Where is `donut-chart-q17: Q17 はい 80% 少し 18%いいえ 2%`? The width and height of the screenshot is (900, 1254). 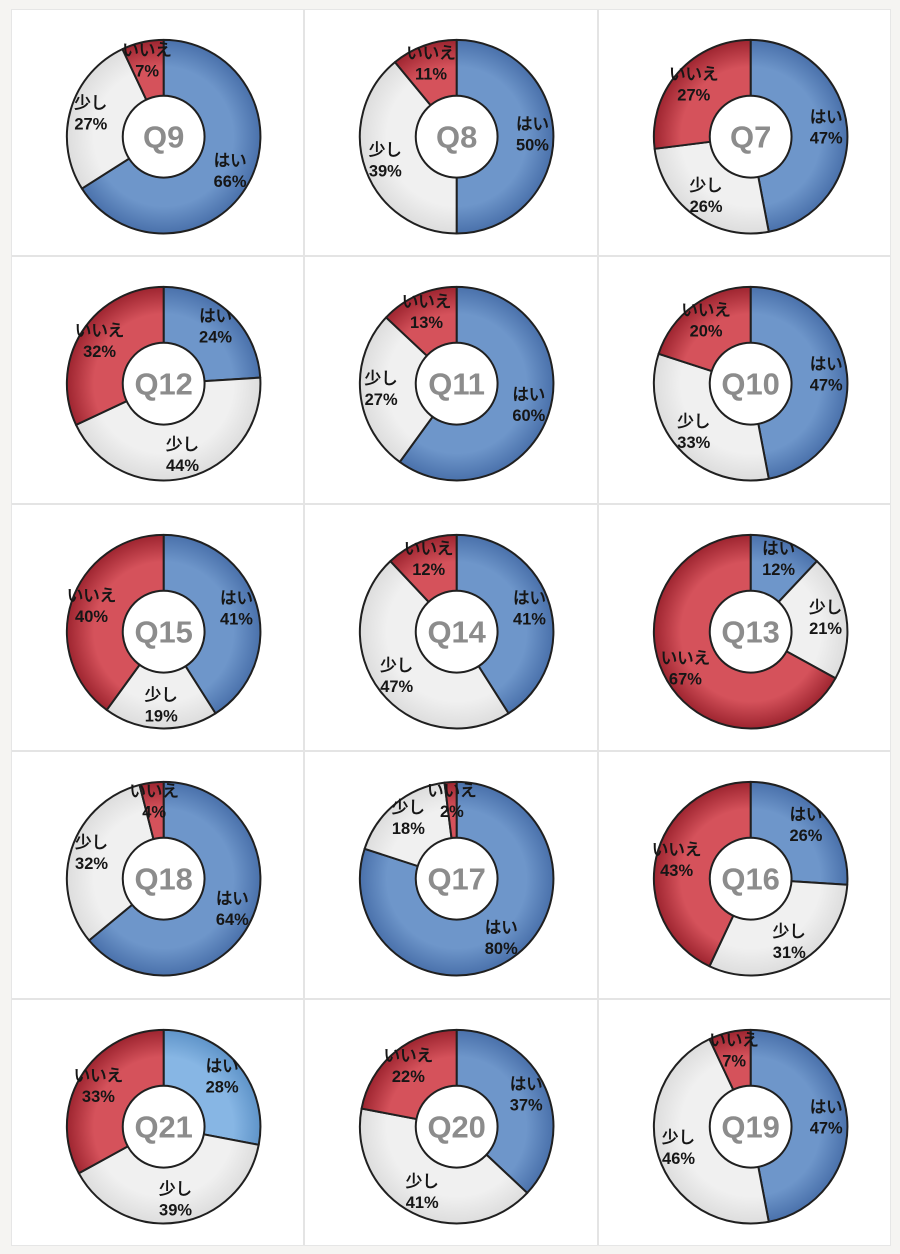
donut-chart-q17: Q17 はい 80% 少し 18%いいえ 2% is located at coordinates (457, 879).